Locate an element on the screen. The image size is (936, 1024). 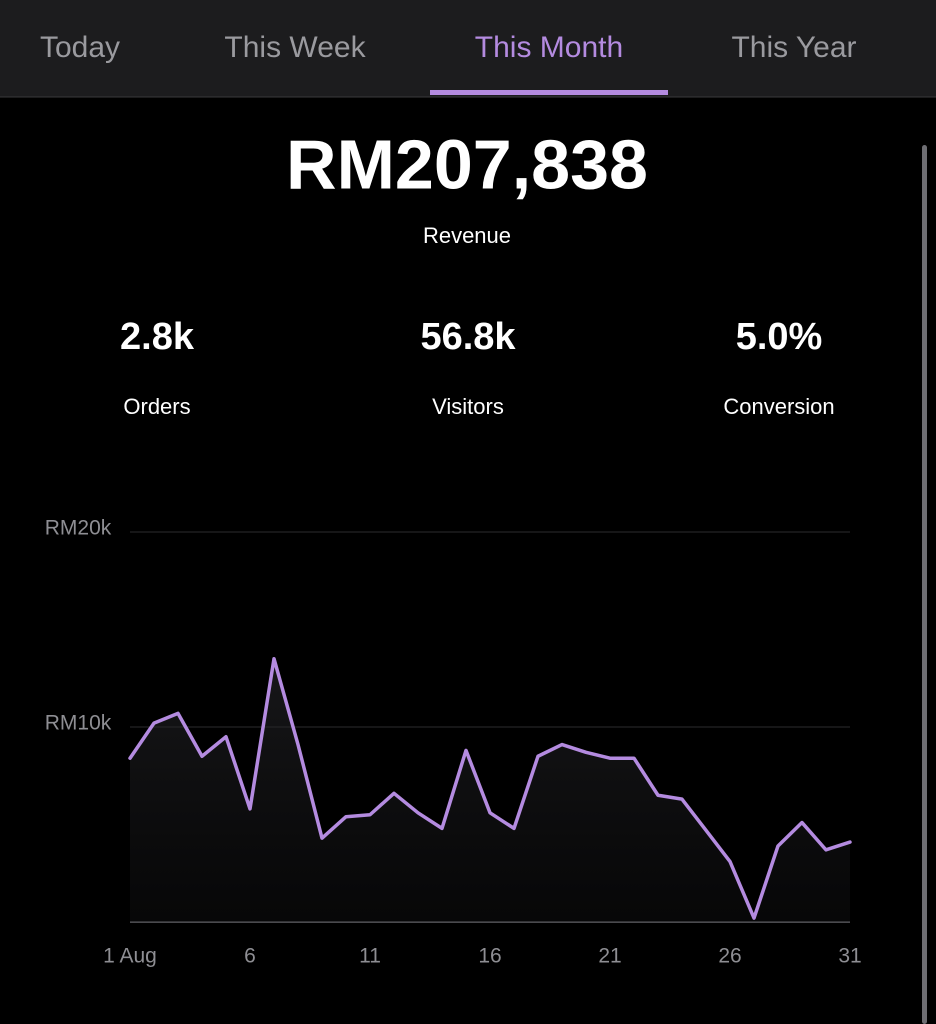
tab: This Year is located at coordinates (793, 47).